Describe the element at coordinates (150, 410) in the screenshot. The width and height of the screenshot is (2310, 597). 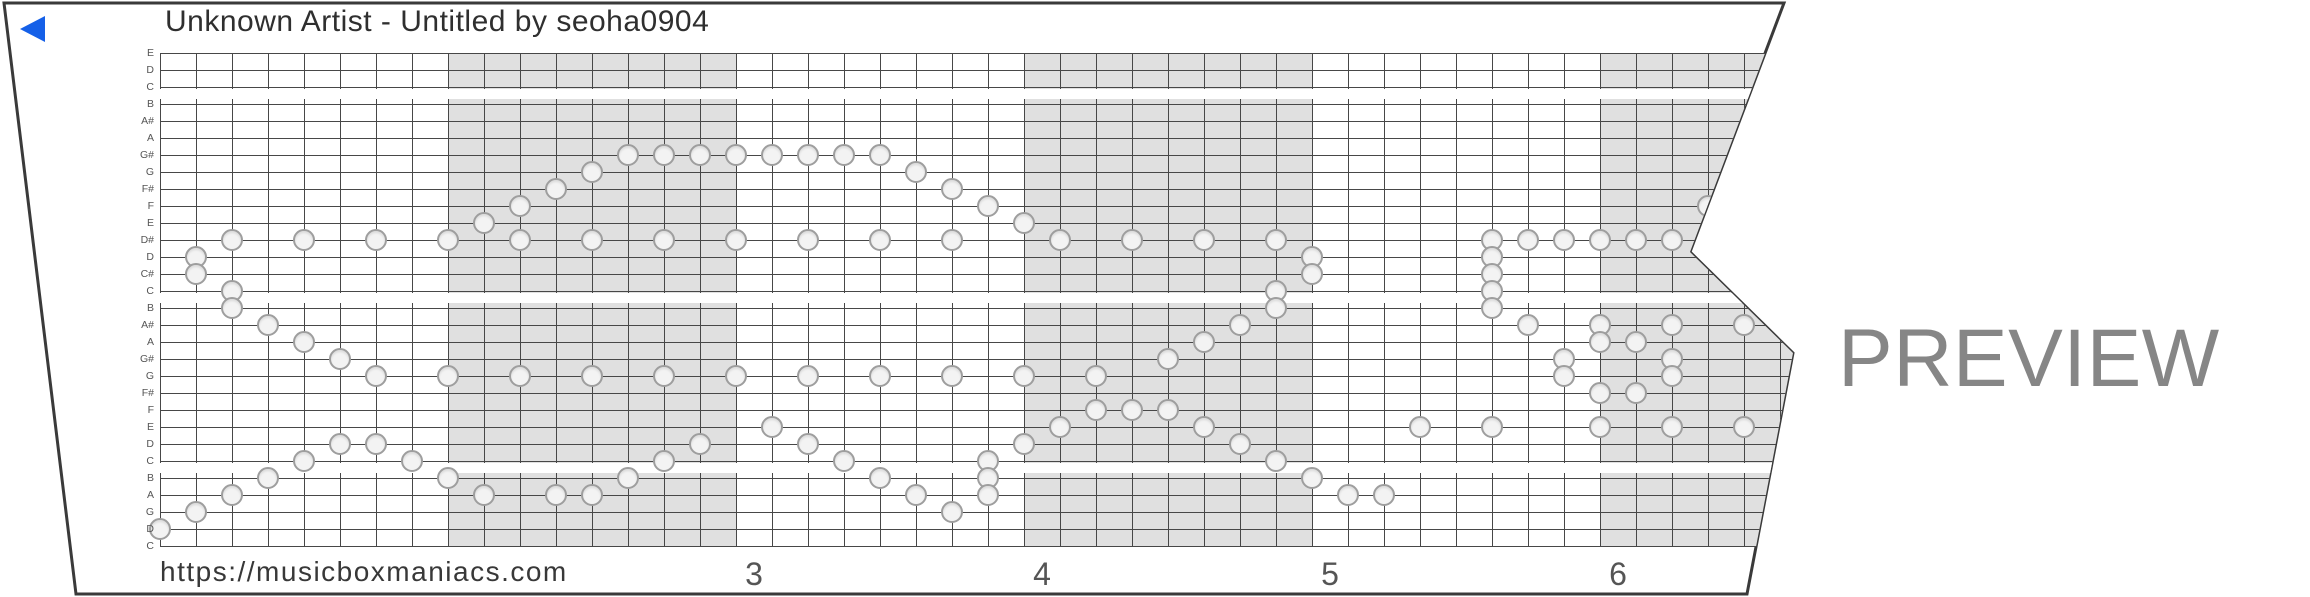
I see `note-row-label: F` at that location.